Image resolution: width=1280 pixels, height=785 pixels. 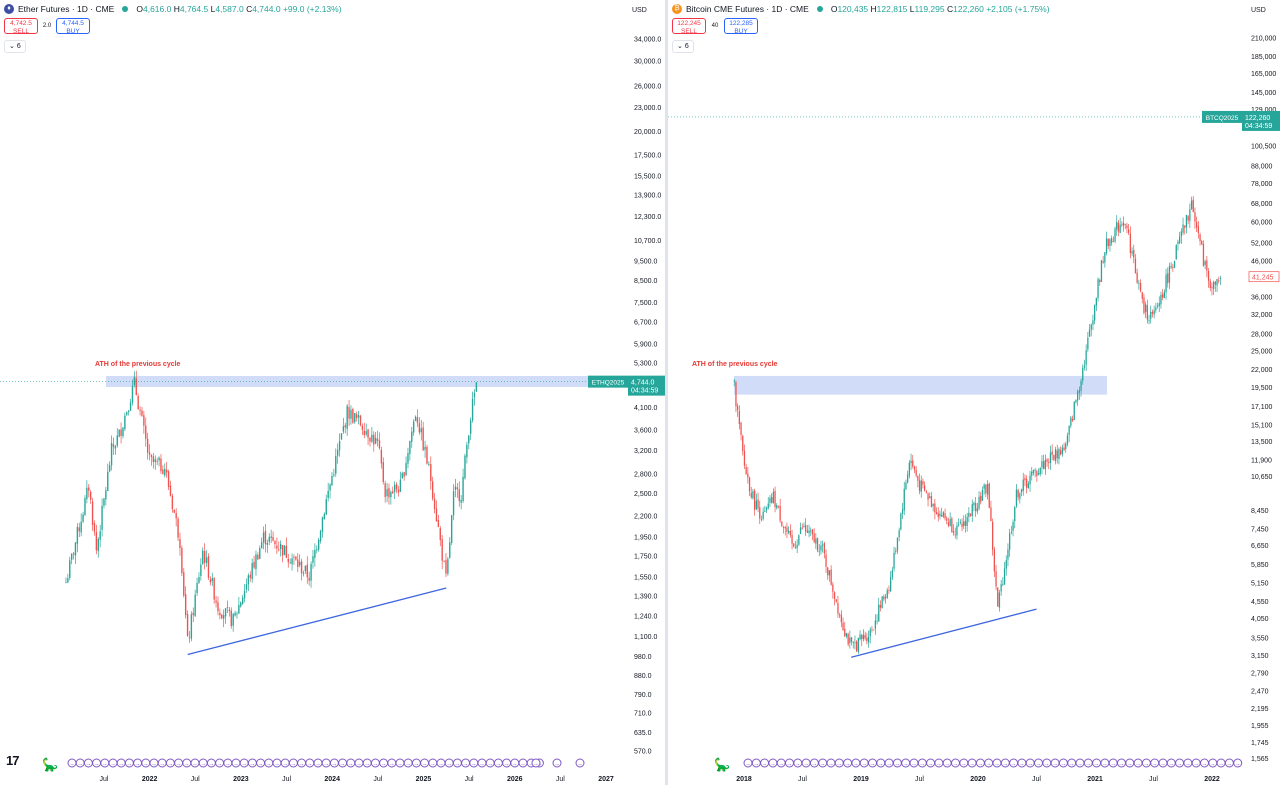 I want to click on pane-divider, so click(x=666, y=392).